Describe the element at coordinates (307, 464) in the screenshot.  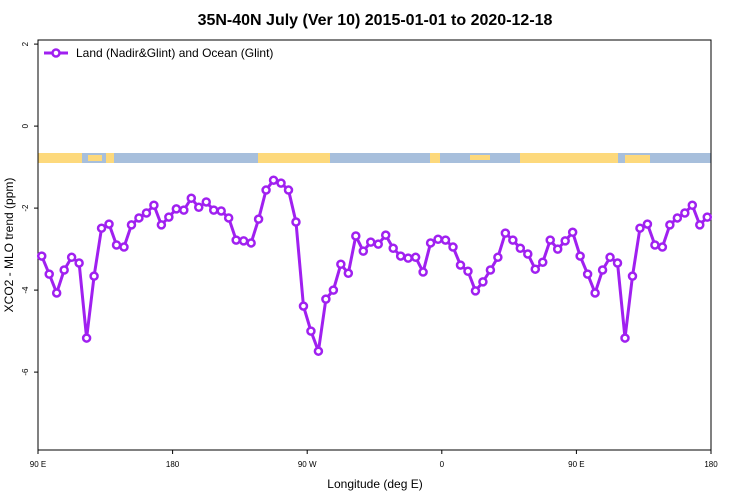
I see `x-tick-label: 90 W` at that location.